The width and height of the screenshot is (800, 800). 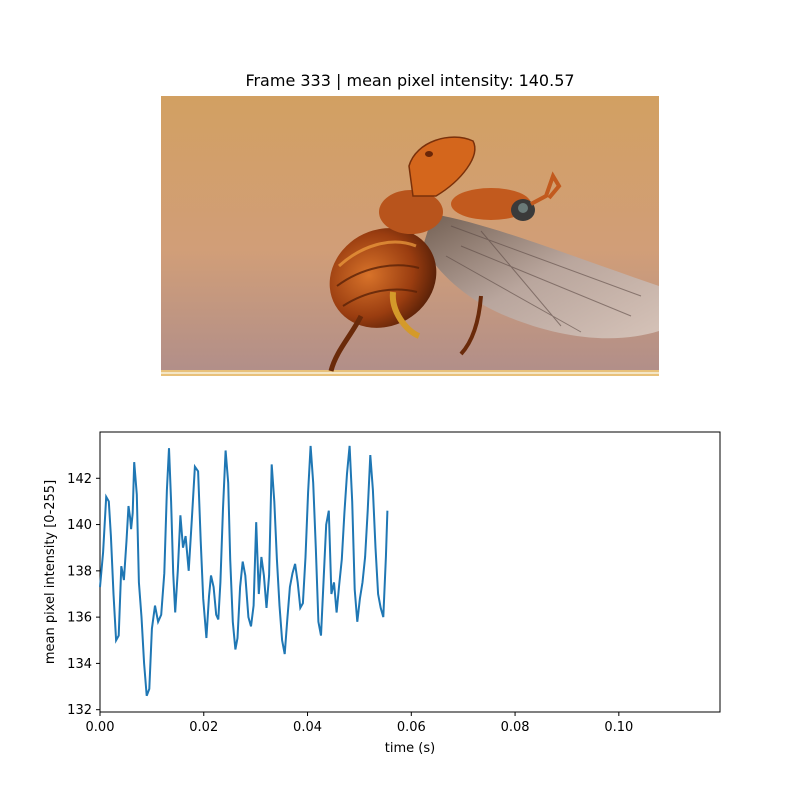 I want to click on y-tick-label: 142, so click(x=79, y=479).